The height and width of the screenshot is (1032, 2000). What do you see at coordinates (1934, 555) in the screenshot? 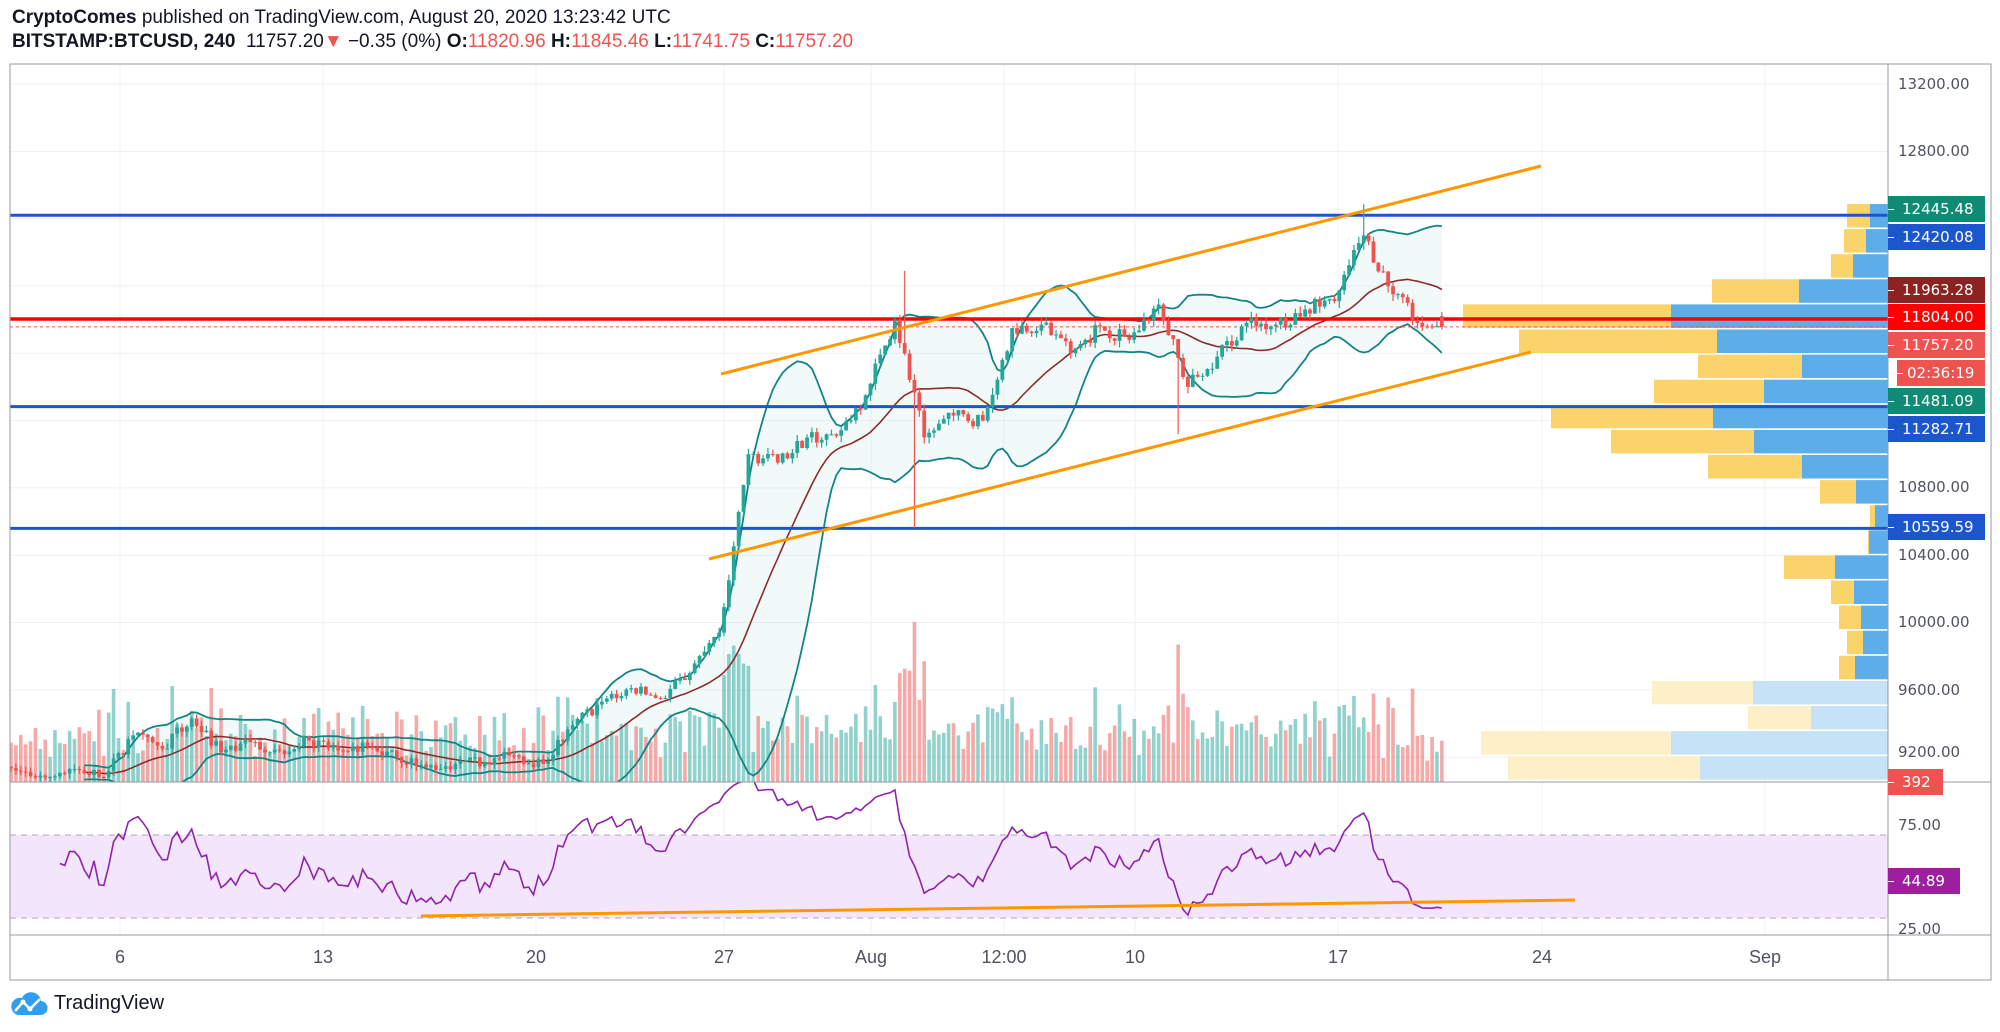
I see `price-tick: 10400.00` at bounding box center [1934, 555].